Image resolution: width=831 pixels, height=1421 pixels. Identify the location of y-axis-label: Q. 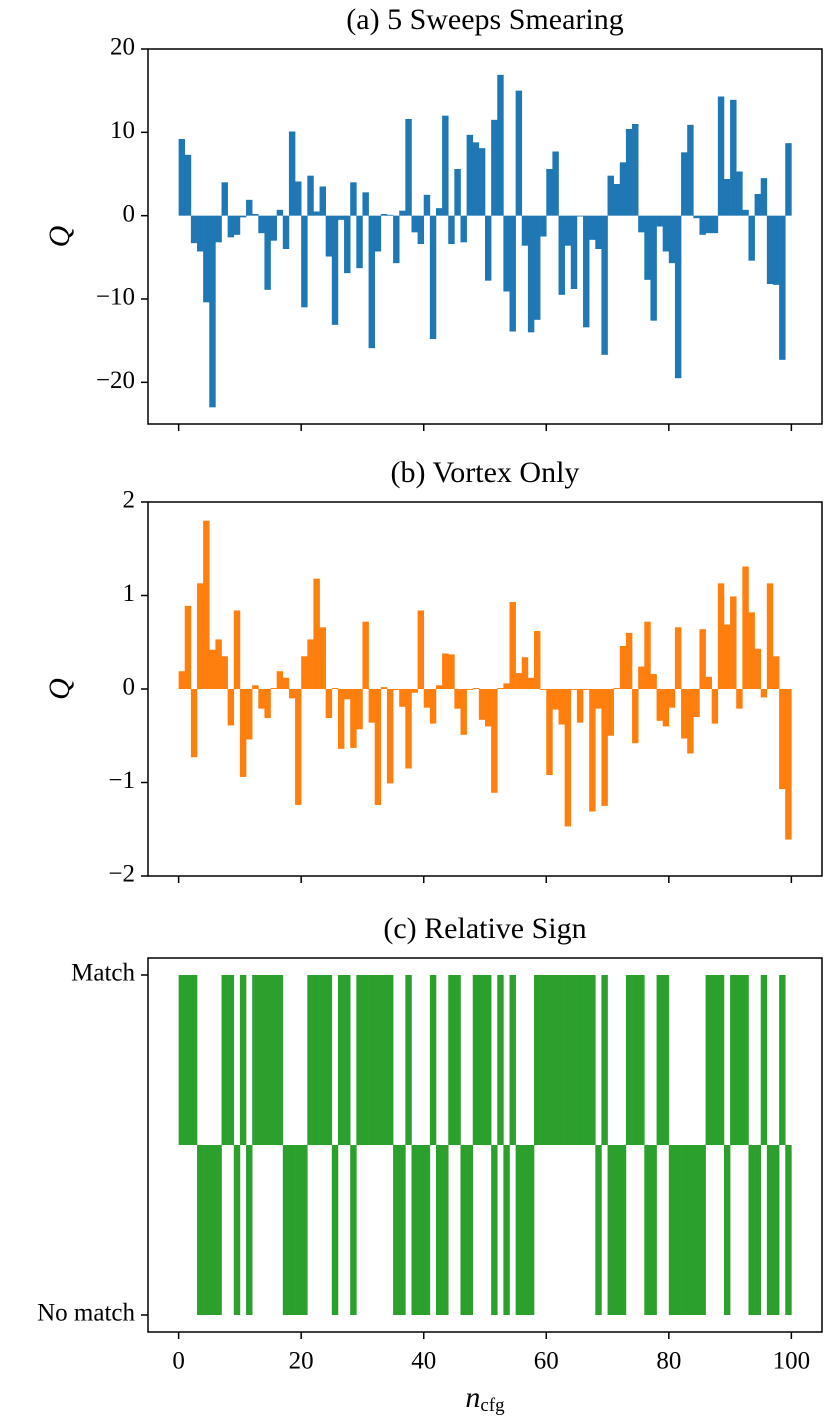
(59, 689).